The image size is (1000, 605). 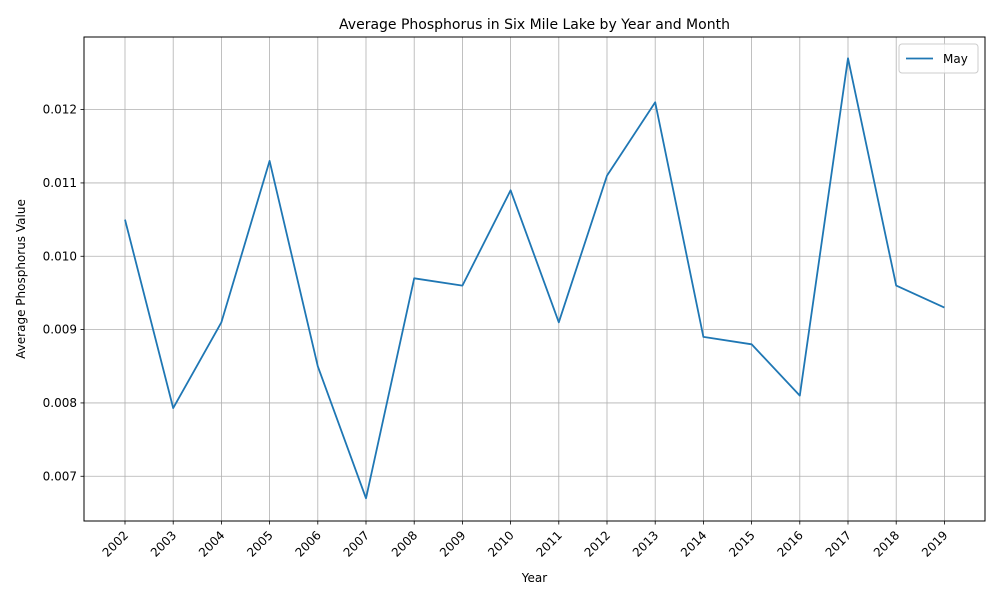 I want to click on y-axis-ticks: 0.007 0.008 0.009 0.010 0.011 0.012, so click(x=63, y=293).